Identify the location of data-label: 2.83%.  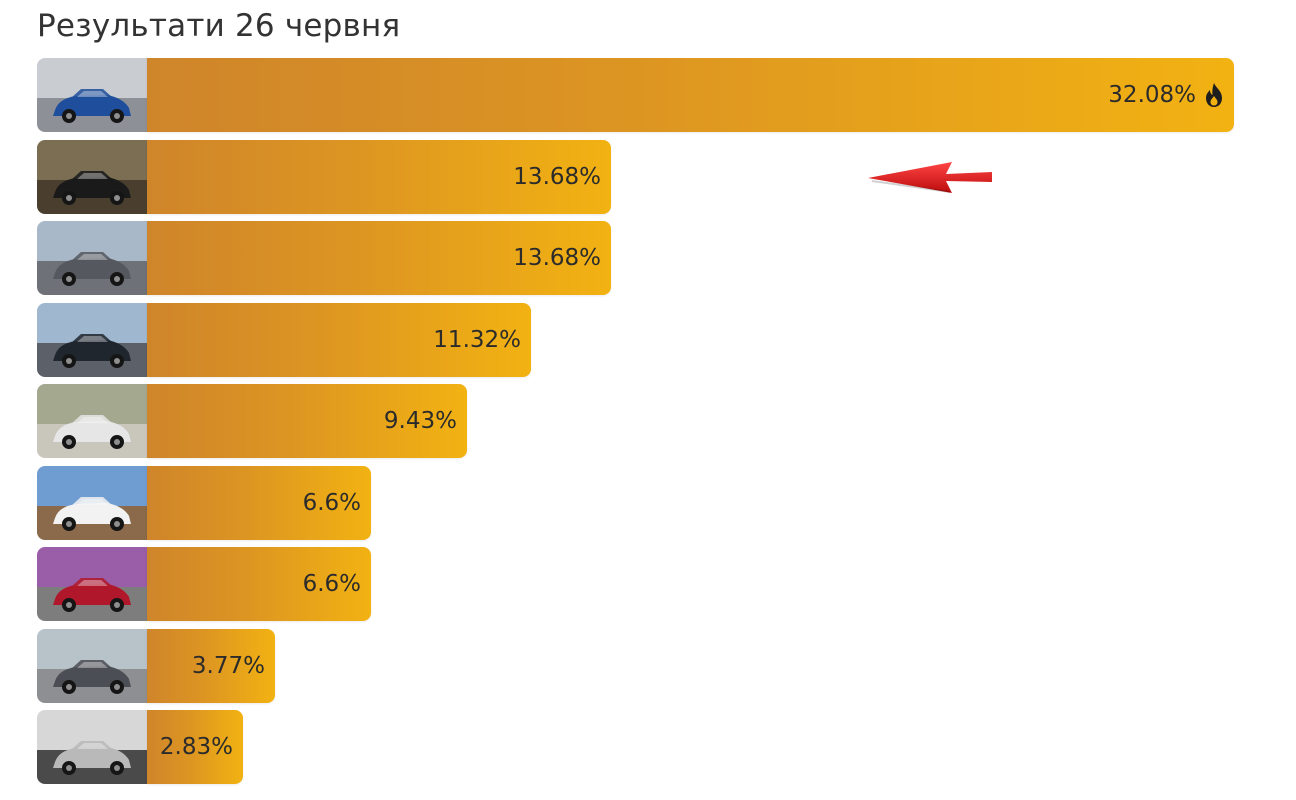
(196, 747).